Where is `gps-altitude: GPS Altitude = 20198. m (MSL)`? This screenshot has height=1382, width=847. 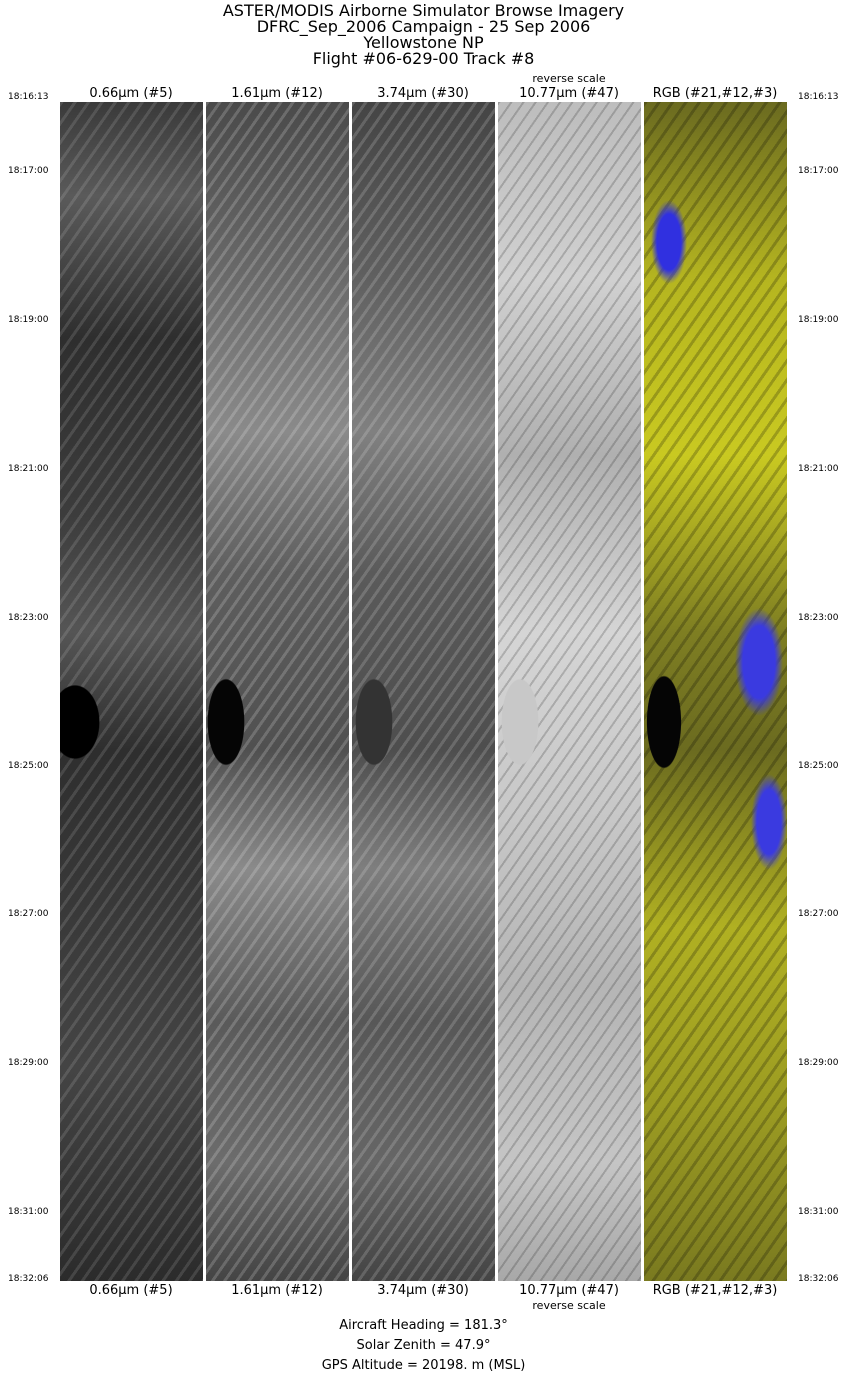
gps-altitude: GPS Altitude = 20198. m (MSL) is located at coordinates (423, 1365).